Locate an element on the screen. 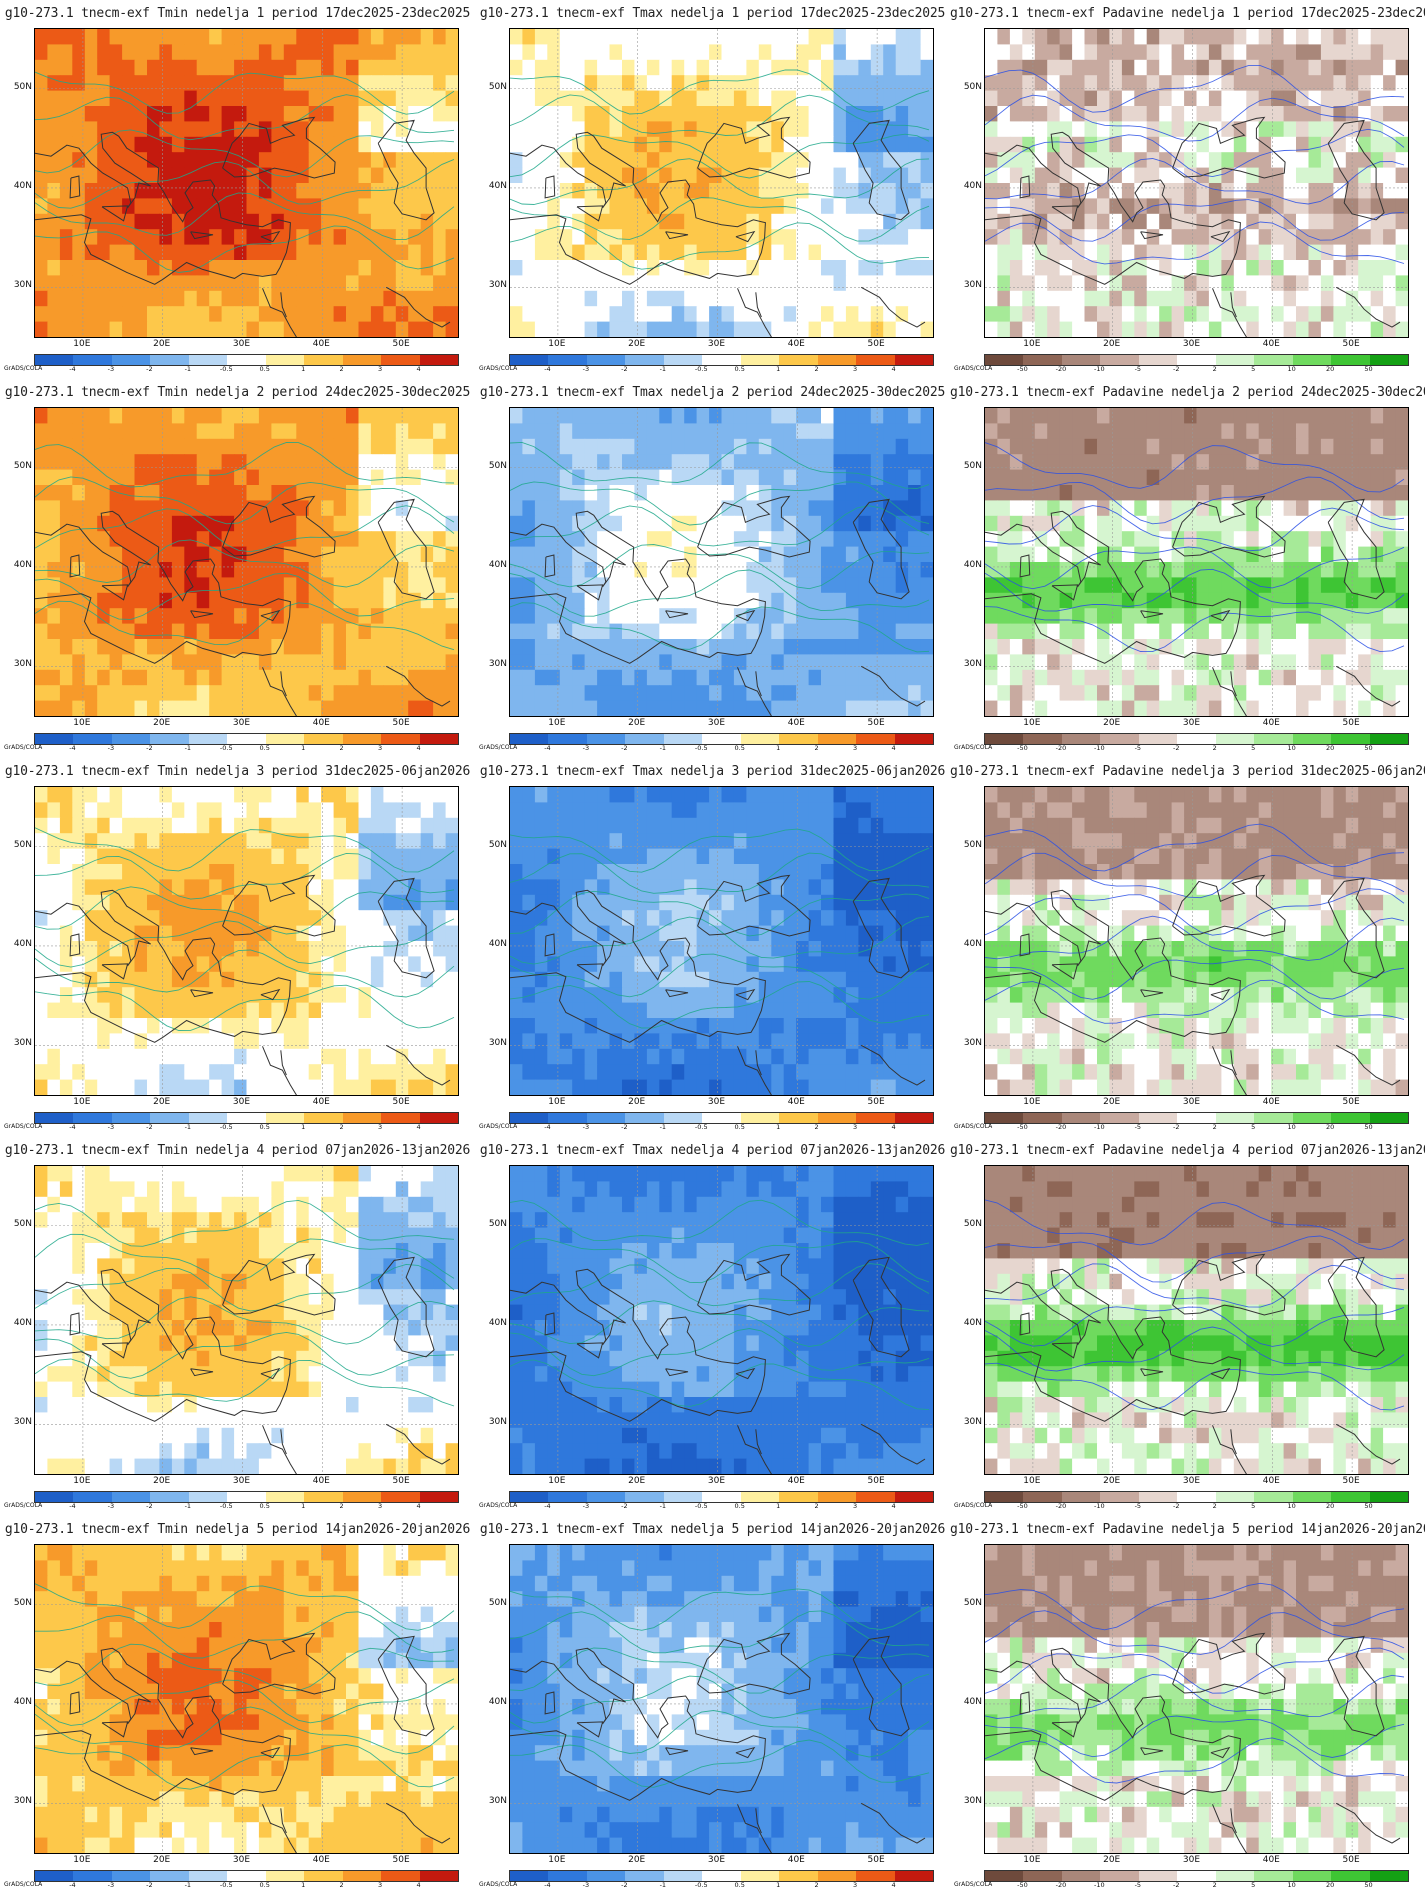 This screenshot has height=1895, width=1425. colorbar-label: 3 is located at coordinates (380, 748).